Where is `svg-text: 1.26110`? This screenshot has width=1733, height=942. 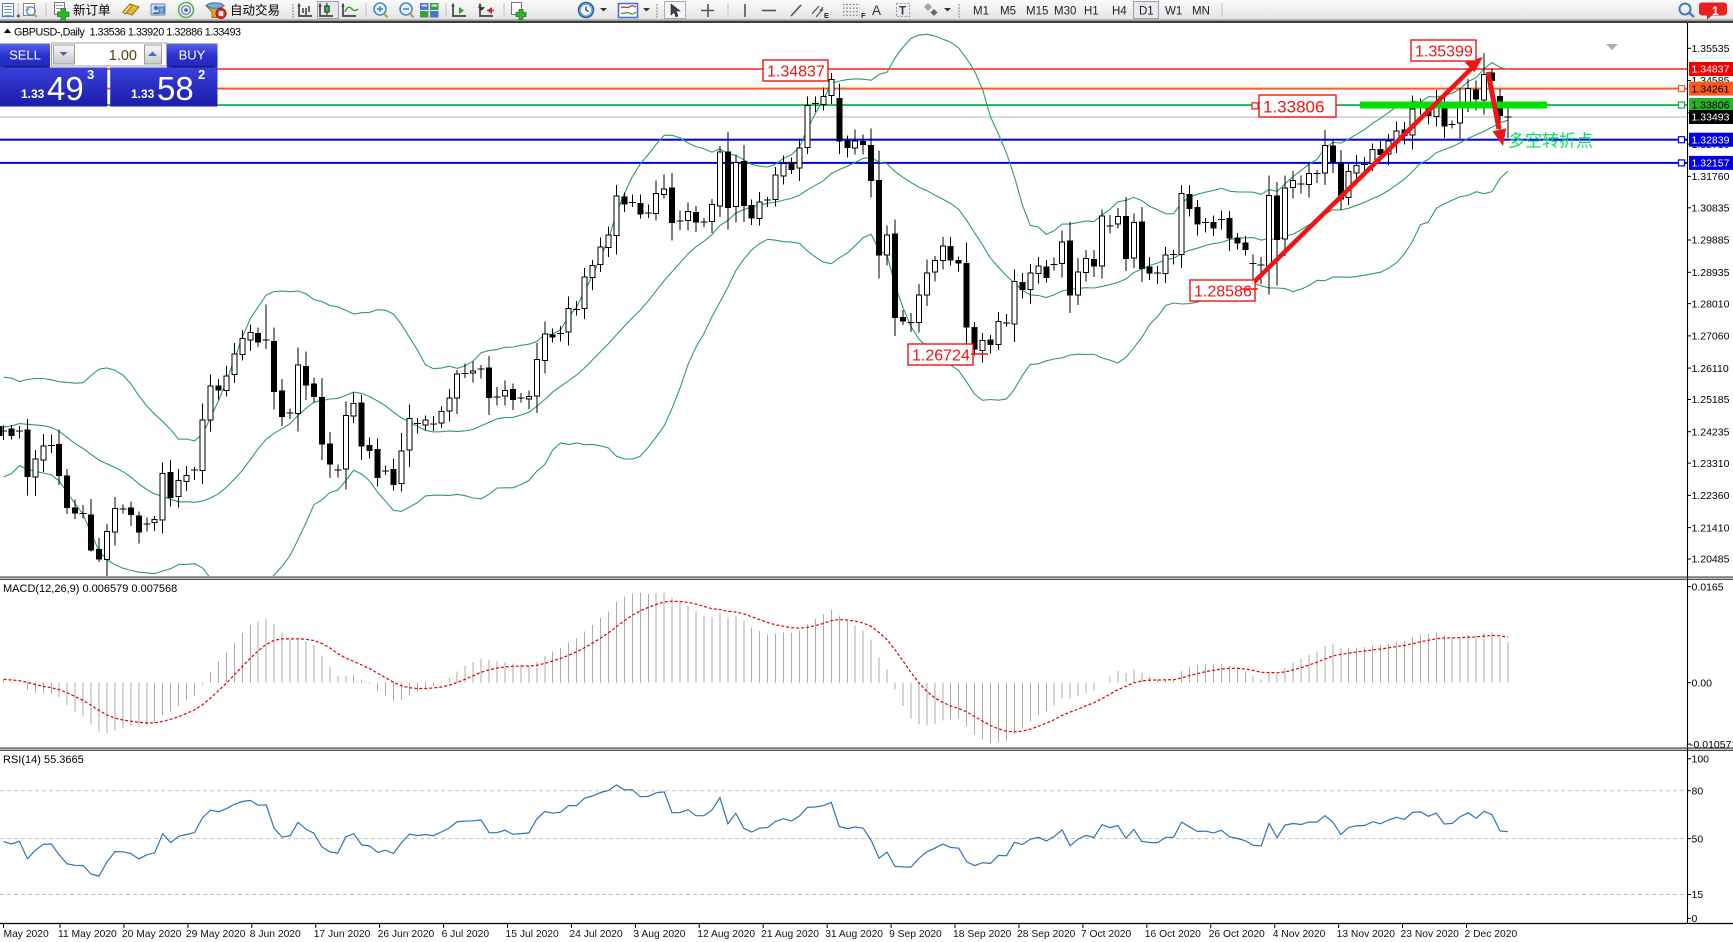
svg-text: 1.26110 is located at coordinates (1710, 369).